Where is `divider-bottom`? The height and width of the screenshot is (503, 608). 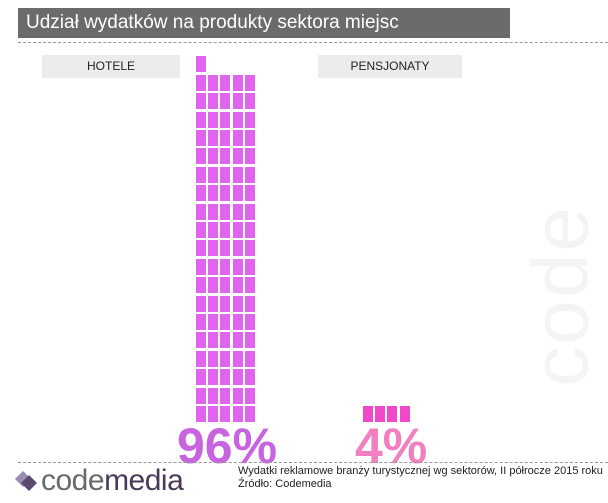 divider-bottom is located at coordinates (313, 462).